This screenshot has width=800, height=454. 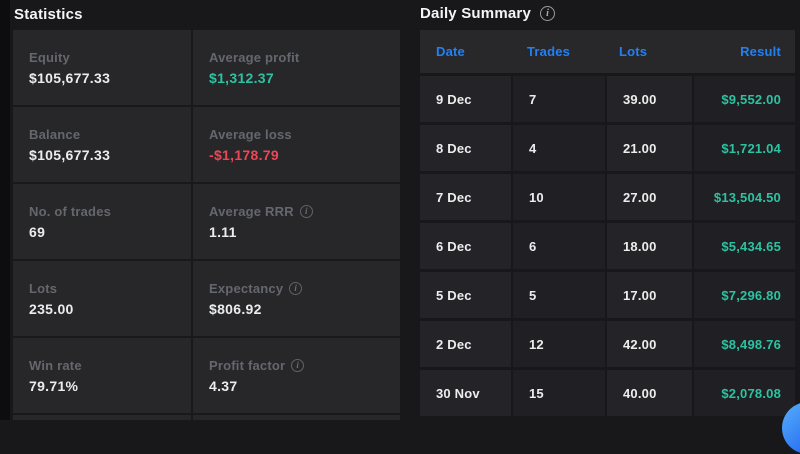 What do you see at coordinates (649, 148) in the screenshot?
I see `cell-lots: 21.00` at bounding box center [649, 148].